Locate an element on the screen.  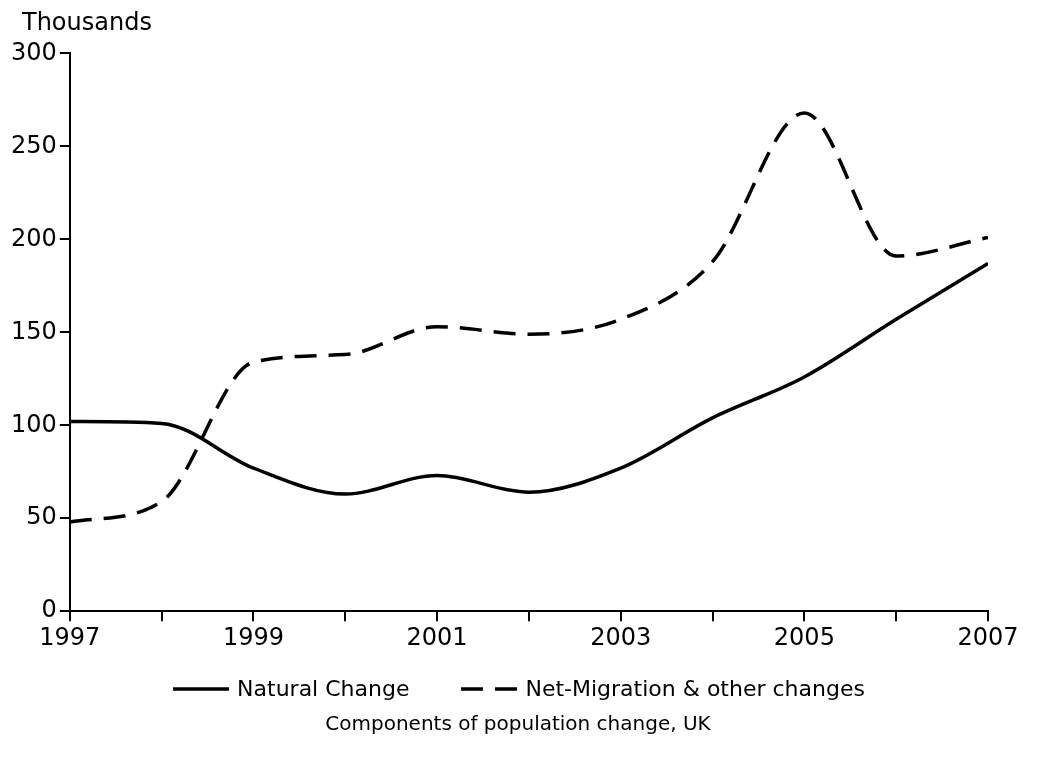
x-tick-label: 2003 is located at coordinates (621, 636).